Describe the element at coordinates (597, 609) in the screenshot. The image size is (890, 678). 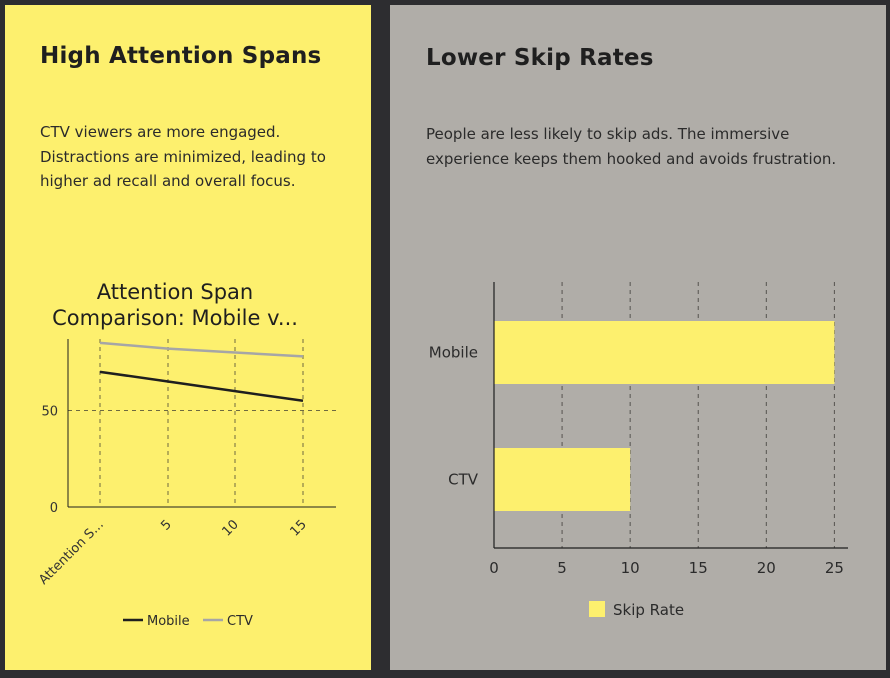
I see `legend-swatch-skip-rate` at that location.